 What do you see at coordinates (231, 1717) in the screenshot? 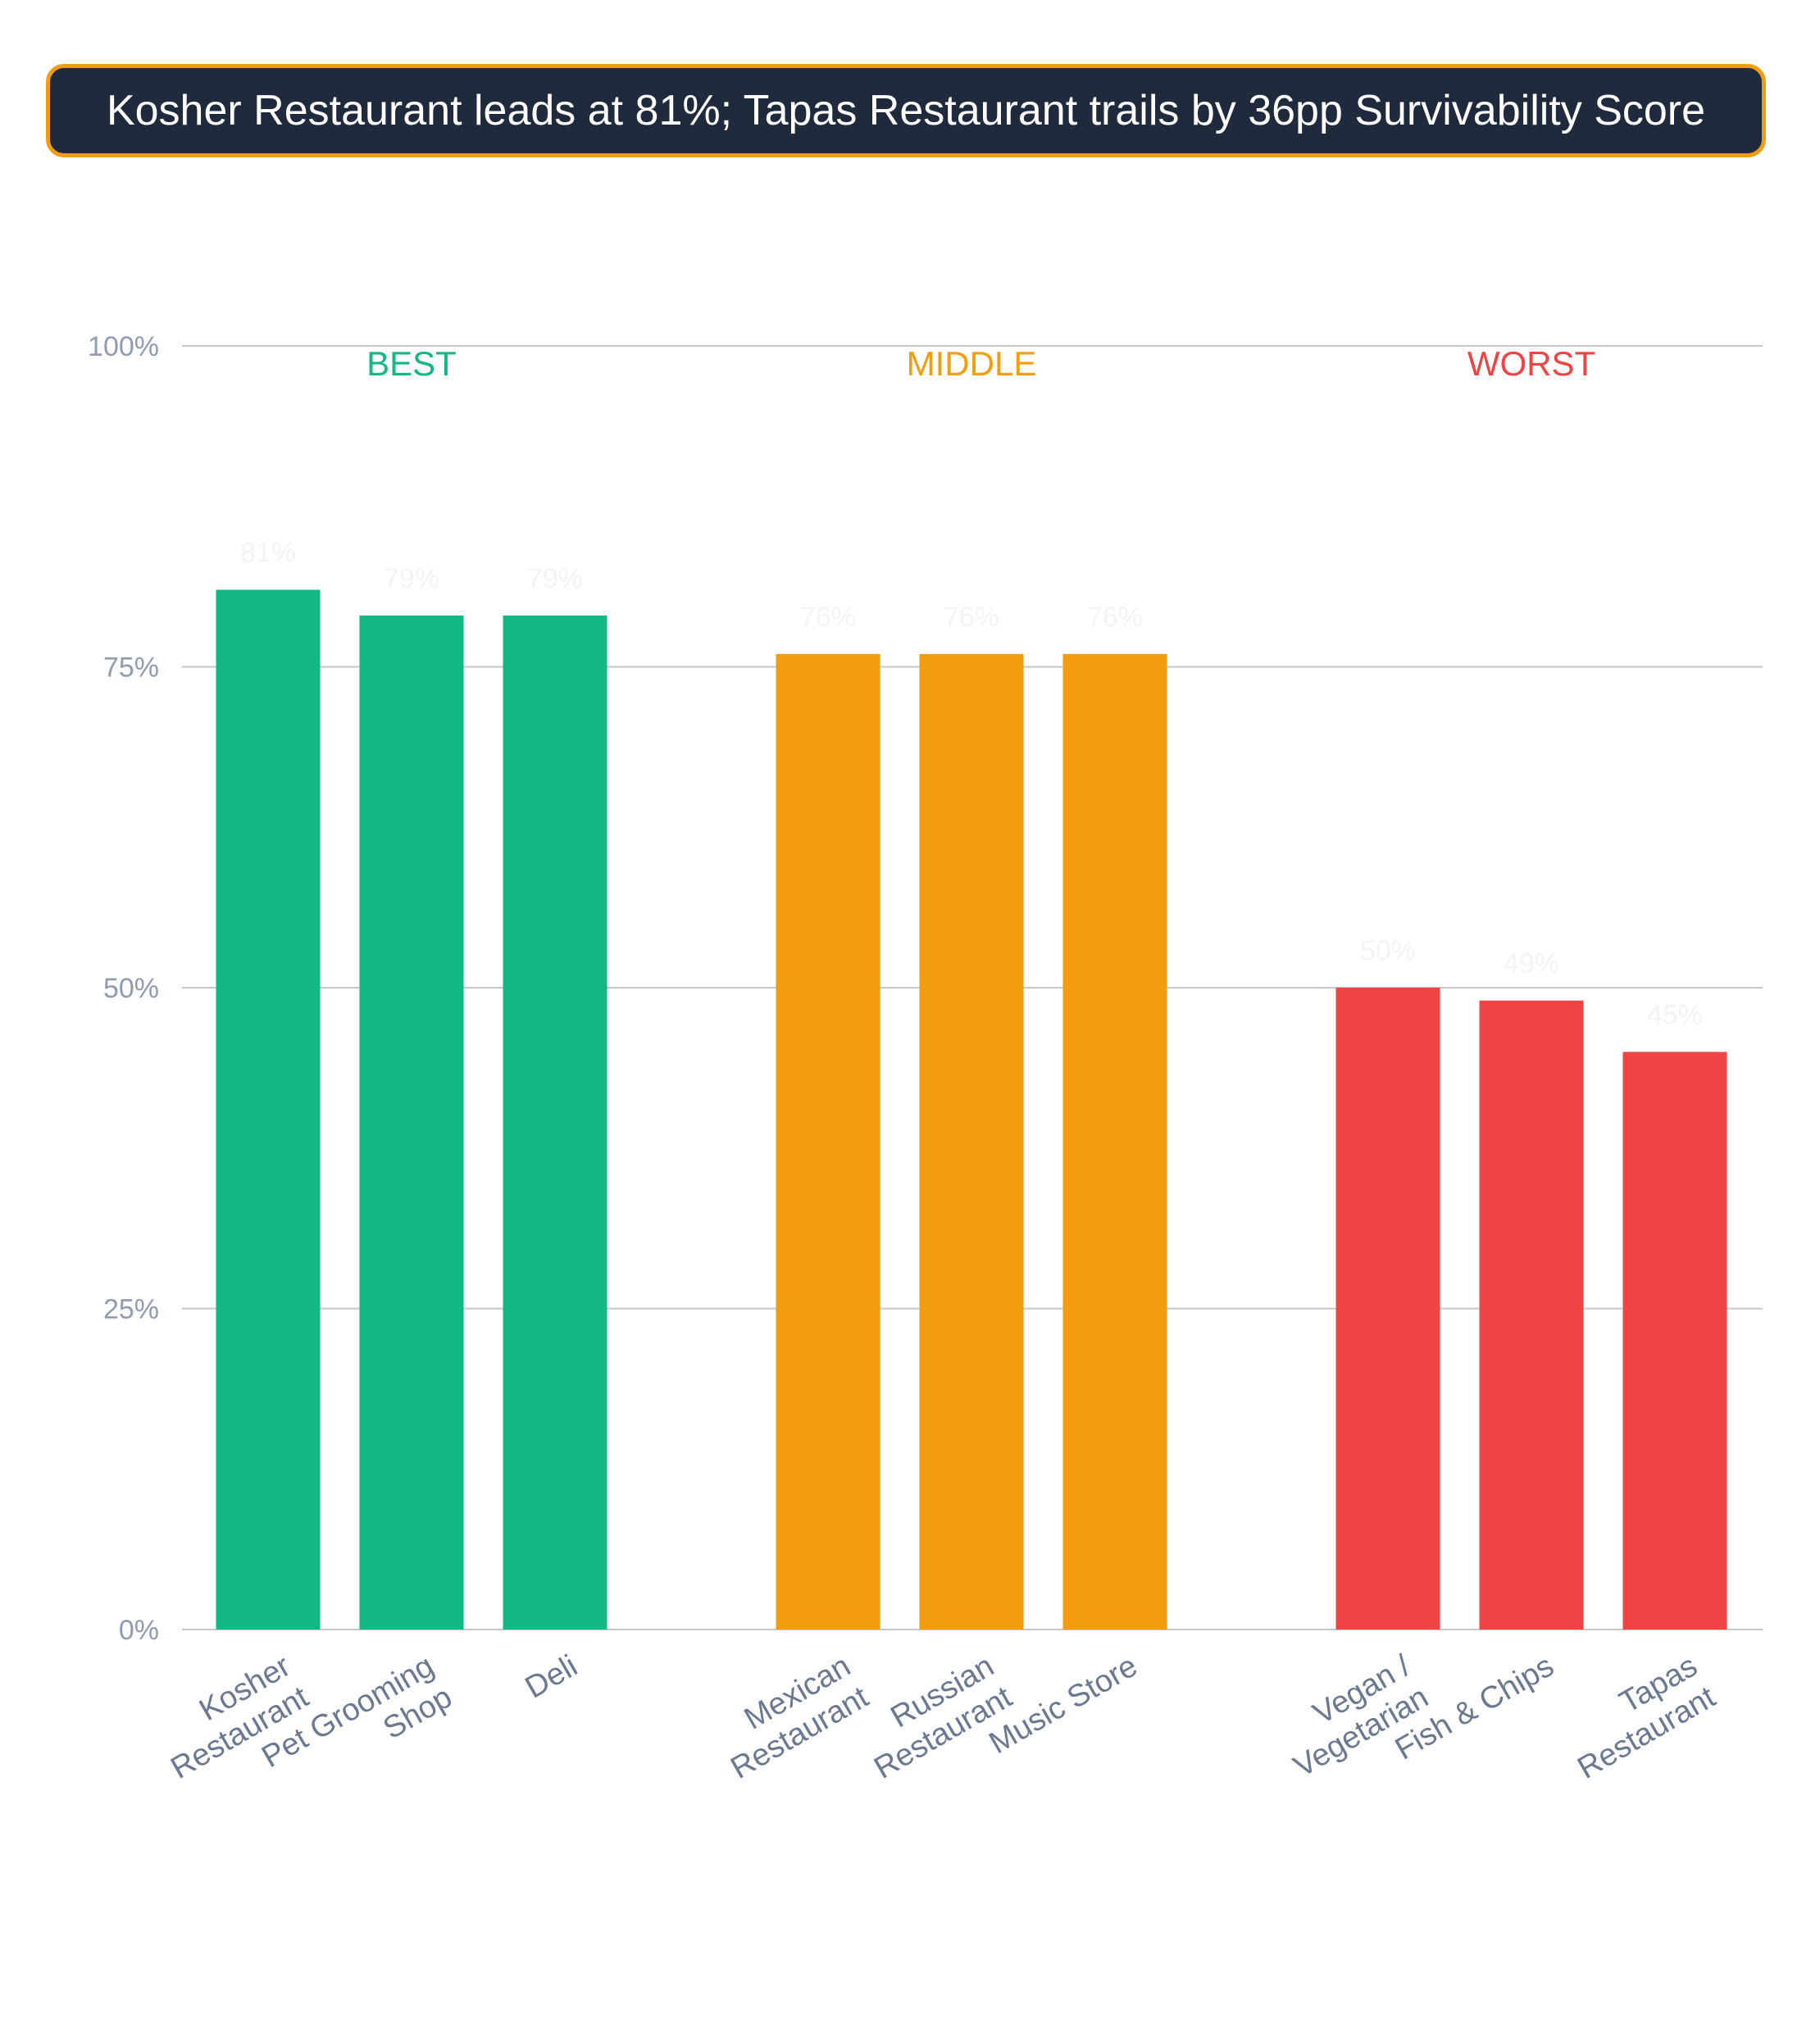
I see `x-tick-label: KosherRestaurant` at bounding box center [231, 1717].